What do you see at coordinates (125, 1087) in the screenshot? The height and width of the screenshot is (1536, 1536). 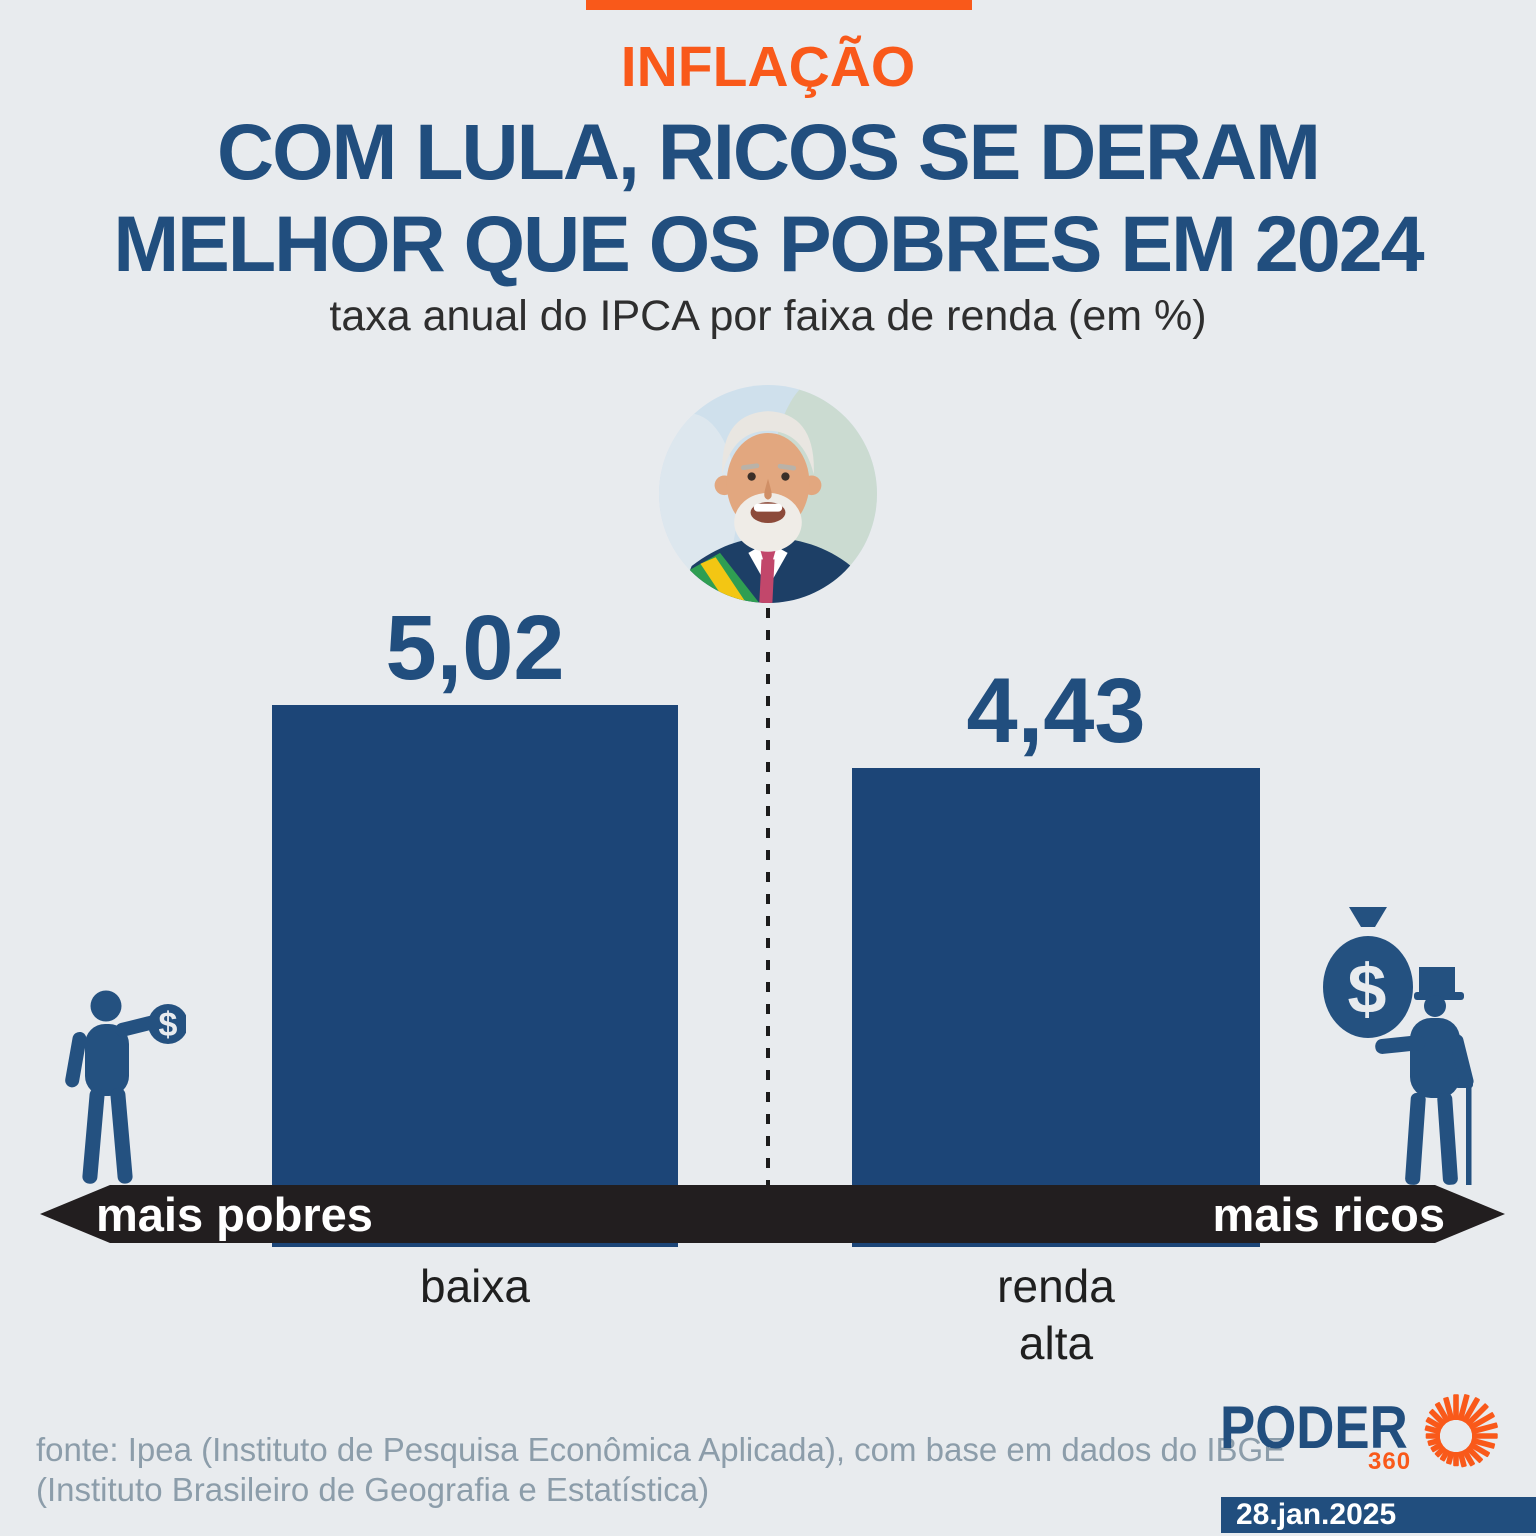 I see `poor-person-icon: $` at bounding box center [125, 1087].